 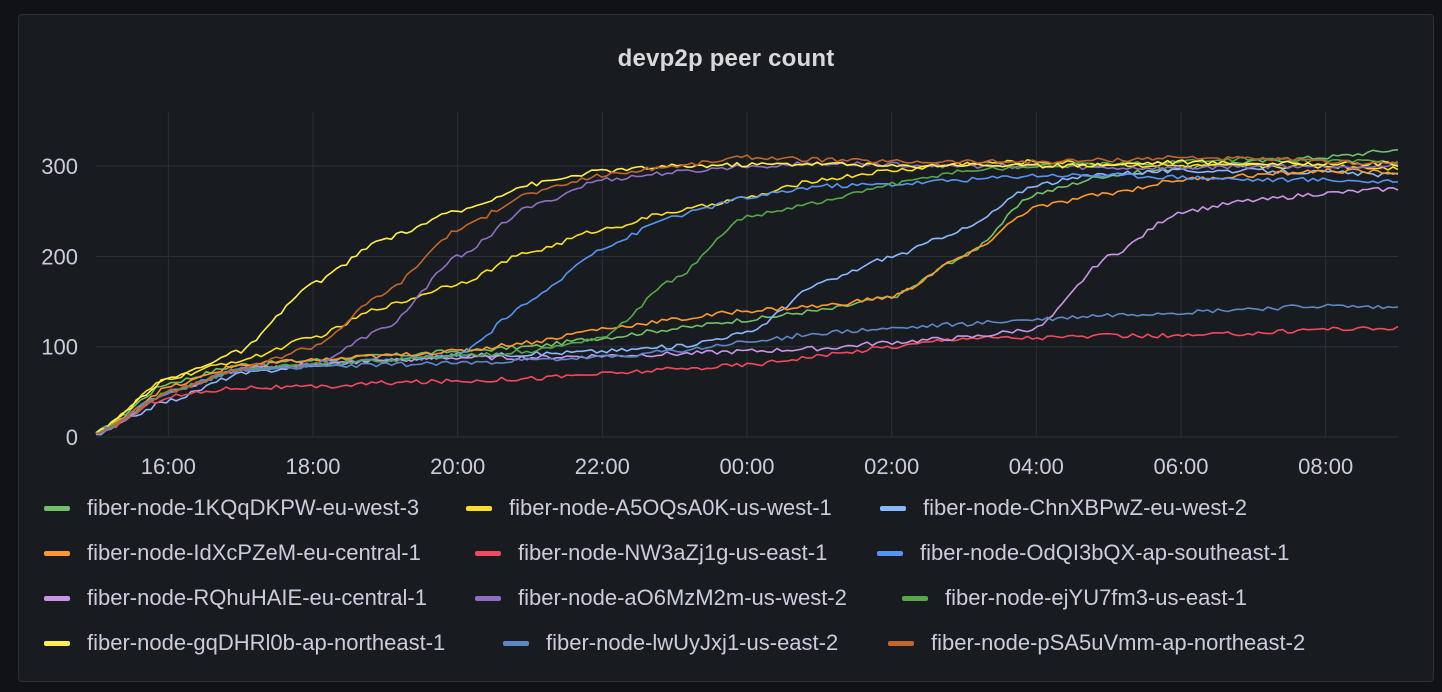 I want to click on x-tick-label: 08:00, so click(x=1325, y=466).